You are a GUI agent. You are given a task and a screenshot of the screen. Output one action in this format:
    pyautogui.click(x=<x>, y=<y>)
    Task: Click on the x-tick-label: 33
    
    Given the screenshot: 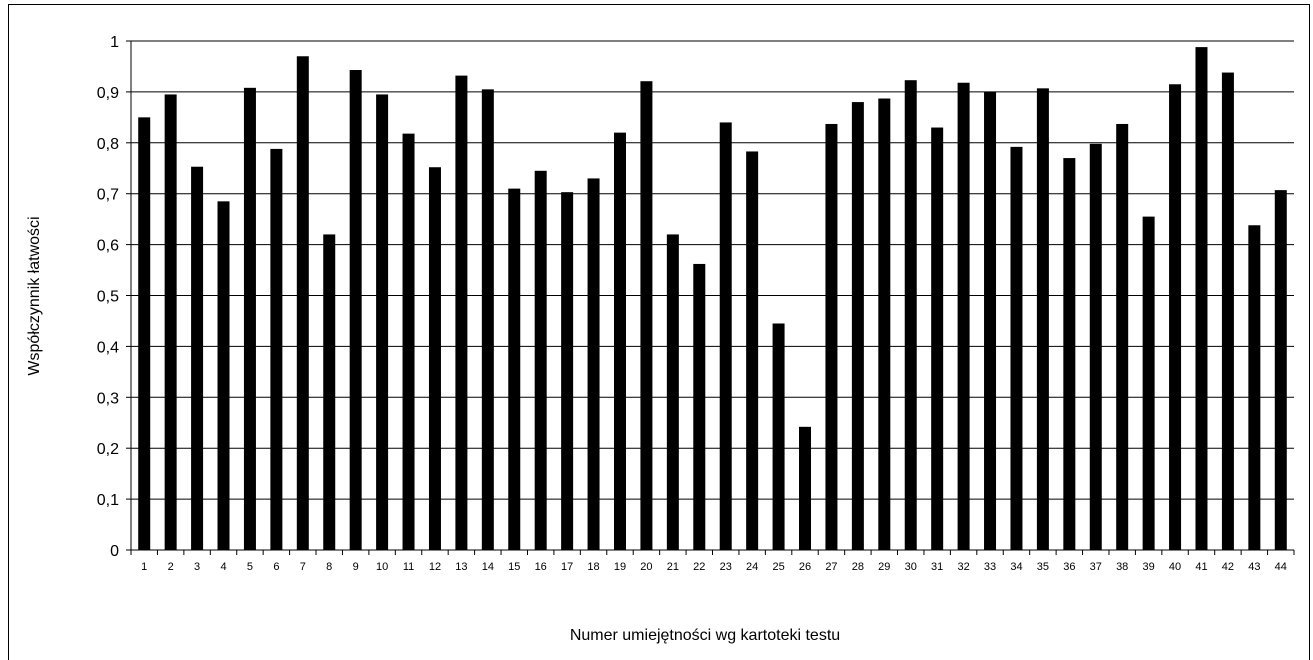 What is the action you would take?
    pyautogui.click(x=990, y=567)
    